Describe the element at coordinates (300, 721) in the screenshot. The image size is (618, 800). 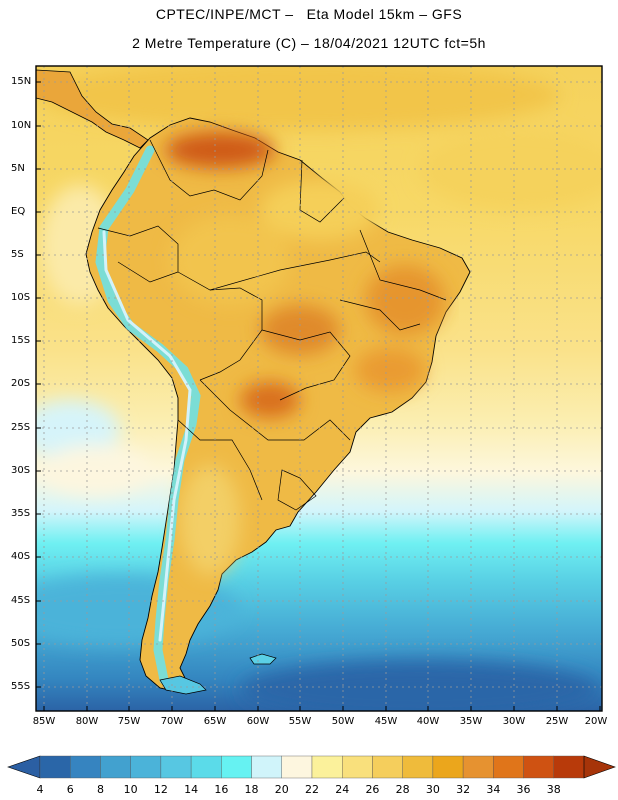
I see `lon-label: 55W` at that location.